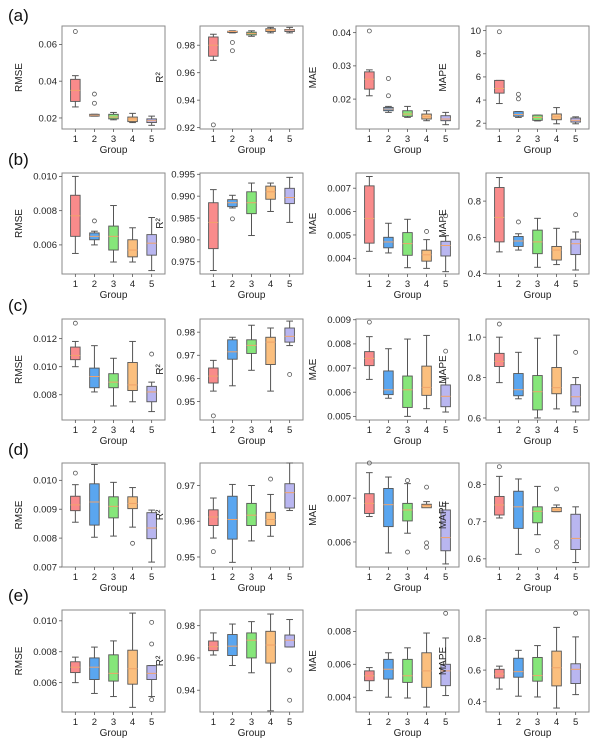  Describe the element at coordinates (186, 402) in the screenshot. I see `y-tick-label: 0.95` at that location.